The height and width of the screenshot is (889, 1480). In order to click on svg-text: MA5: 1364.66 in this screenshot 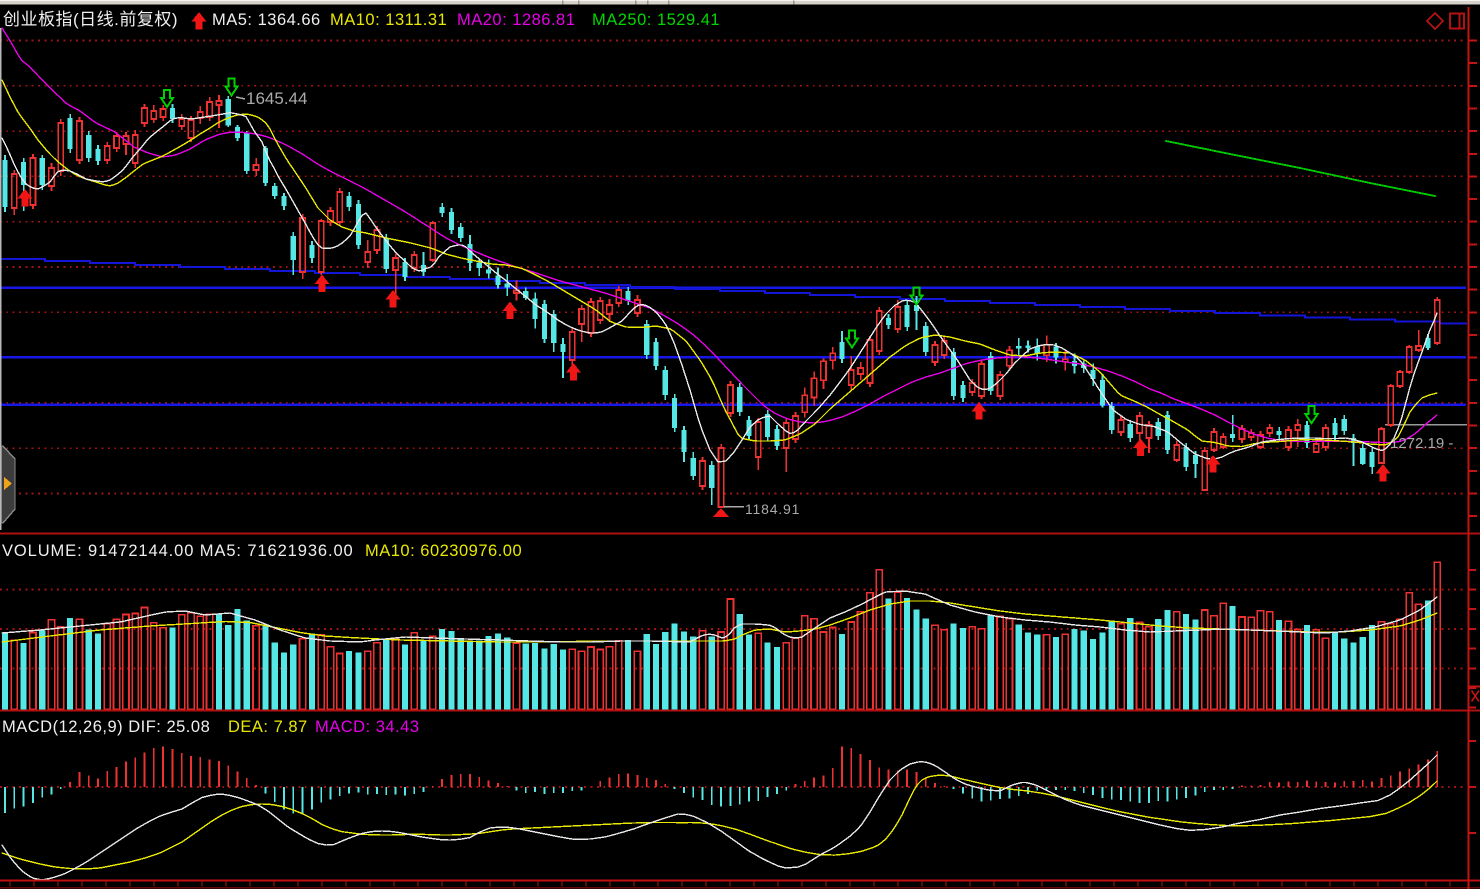, I will do `click(266, 20)`.